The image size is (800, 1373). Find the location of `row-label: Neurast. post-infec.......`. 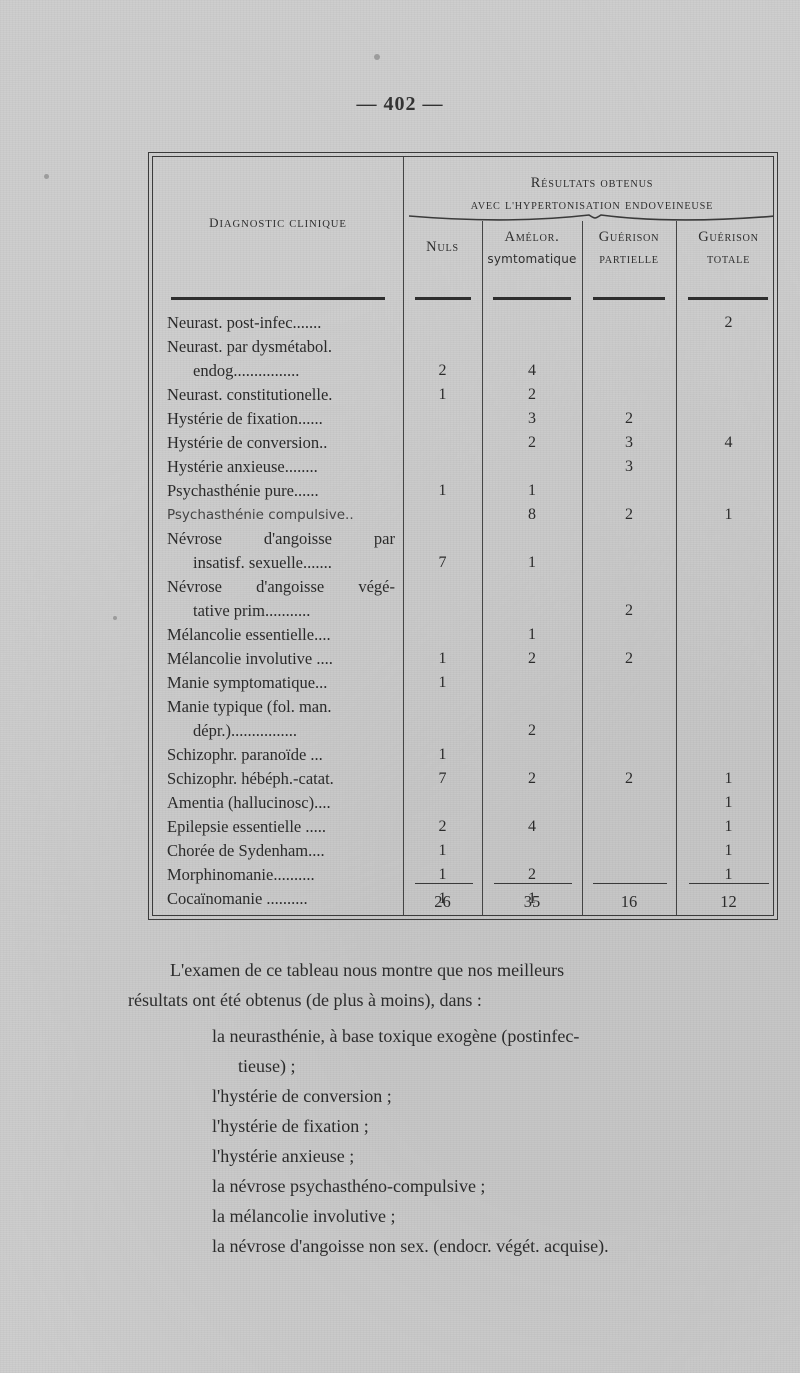

row-label: Neurast. post-infec....... is located at coordinates (244, 322).